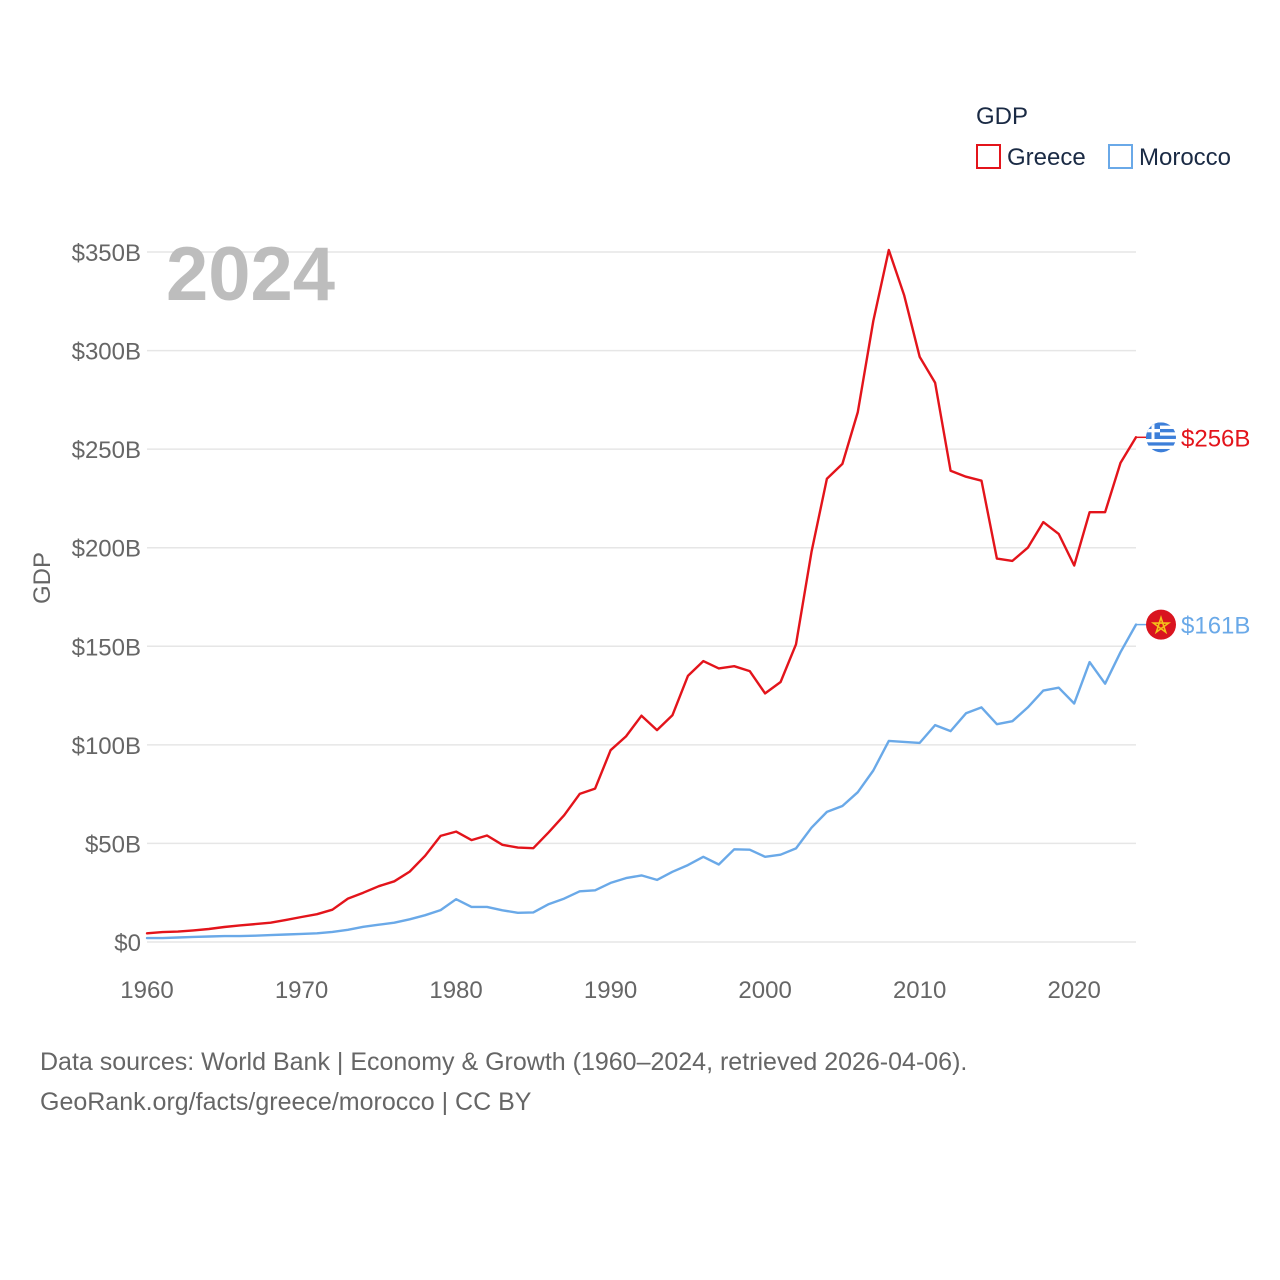  What do you see at coordinates (1215, 438) in the screenshot?
I see `end-label-greece: $256B` at bounding box center [1215, 438].